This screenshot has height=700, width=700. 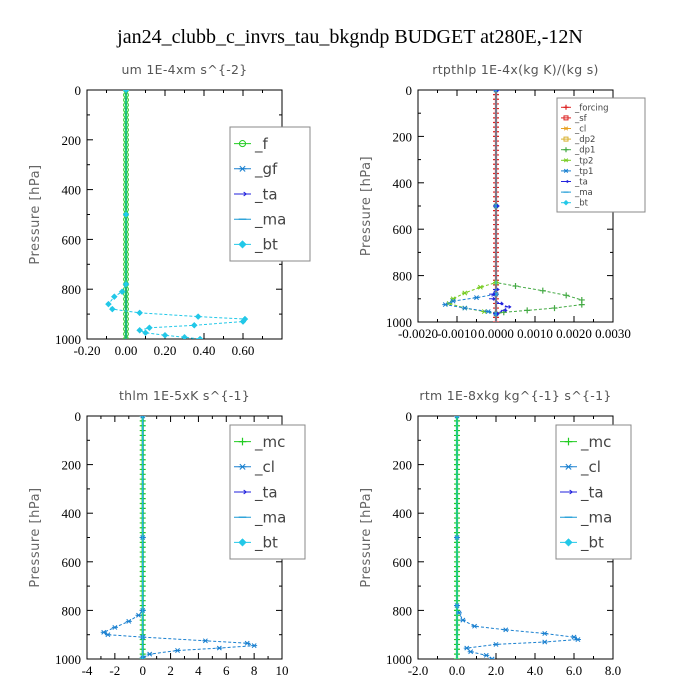 I want to click on legend-label: _gf, so click(x=266, y=169).